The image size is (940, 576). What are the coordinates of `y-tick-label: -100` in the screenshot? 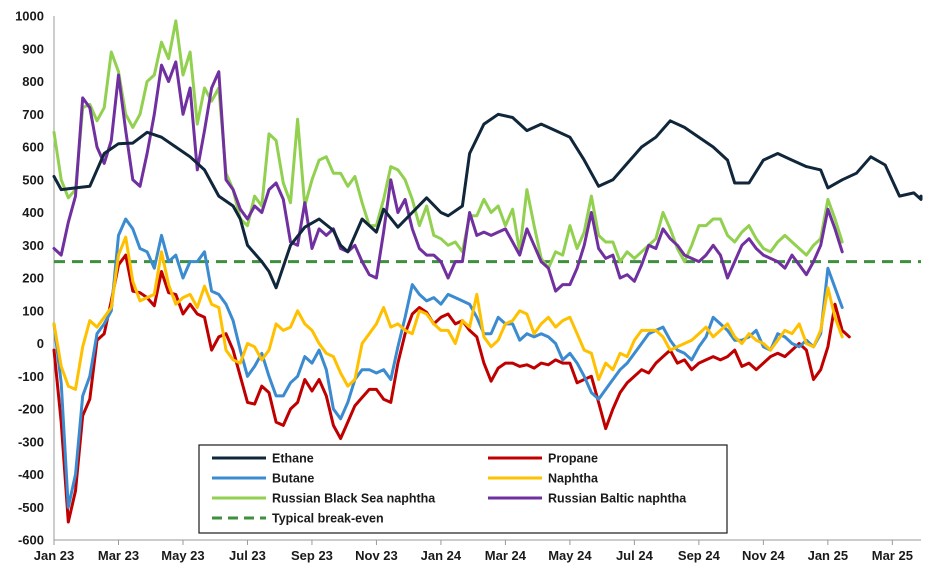 It's located at (31, 376).